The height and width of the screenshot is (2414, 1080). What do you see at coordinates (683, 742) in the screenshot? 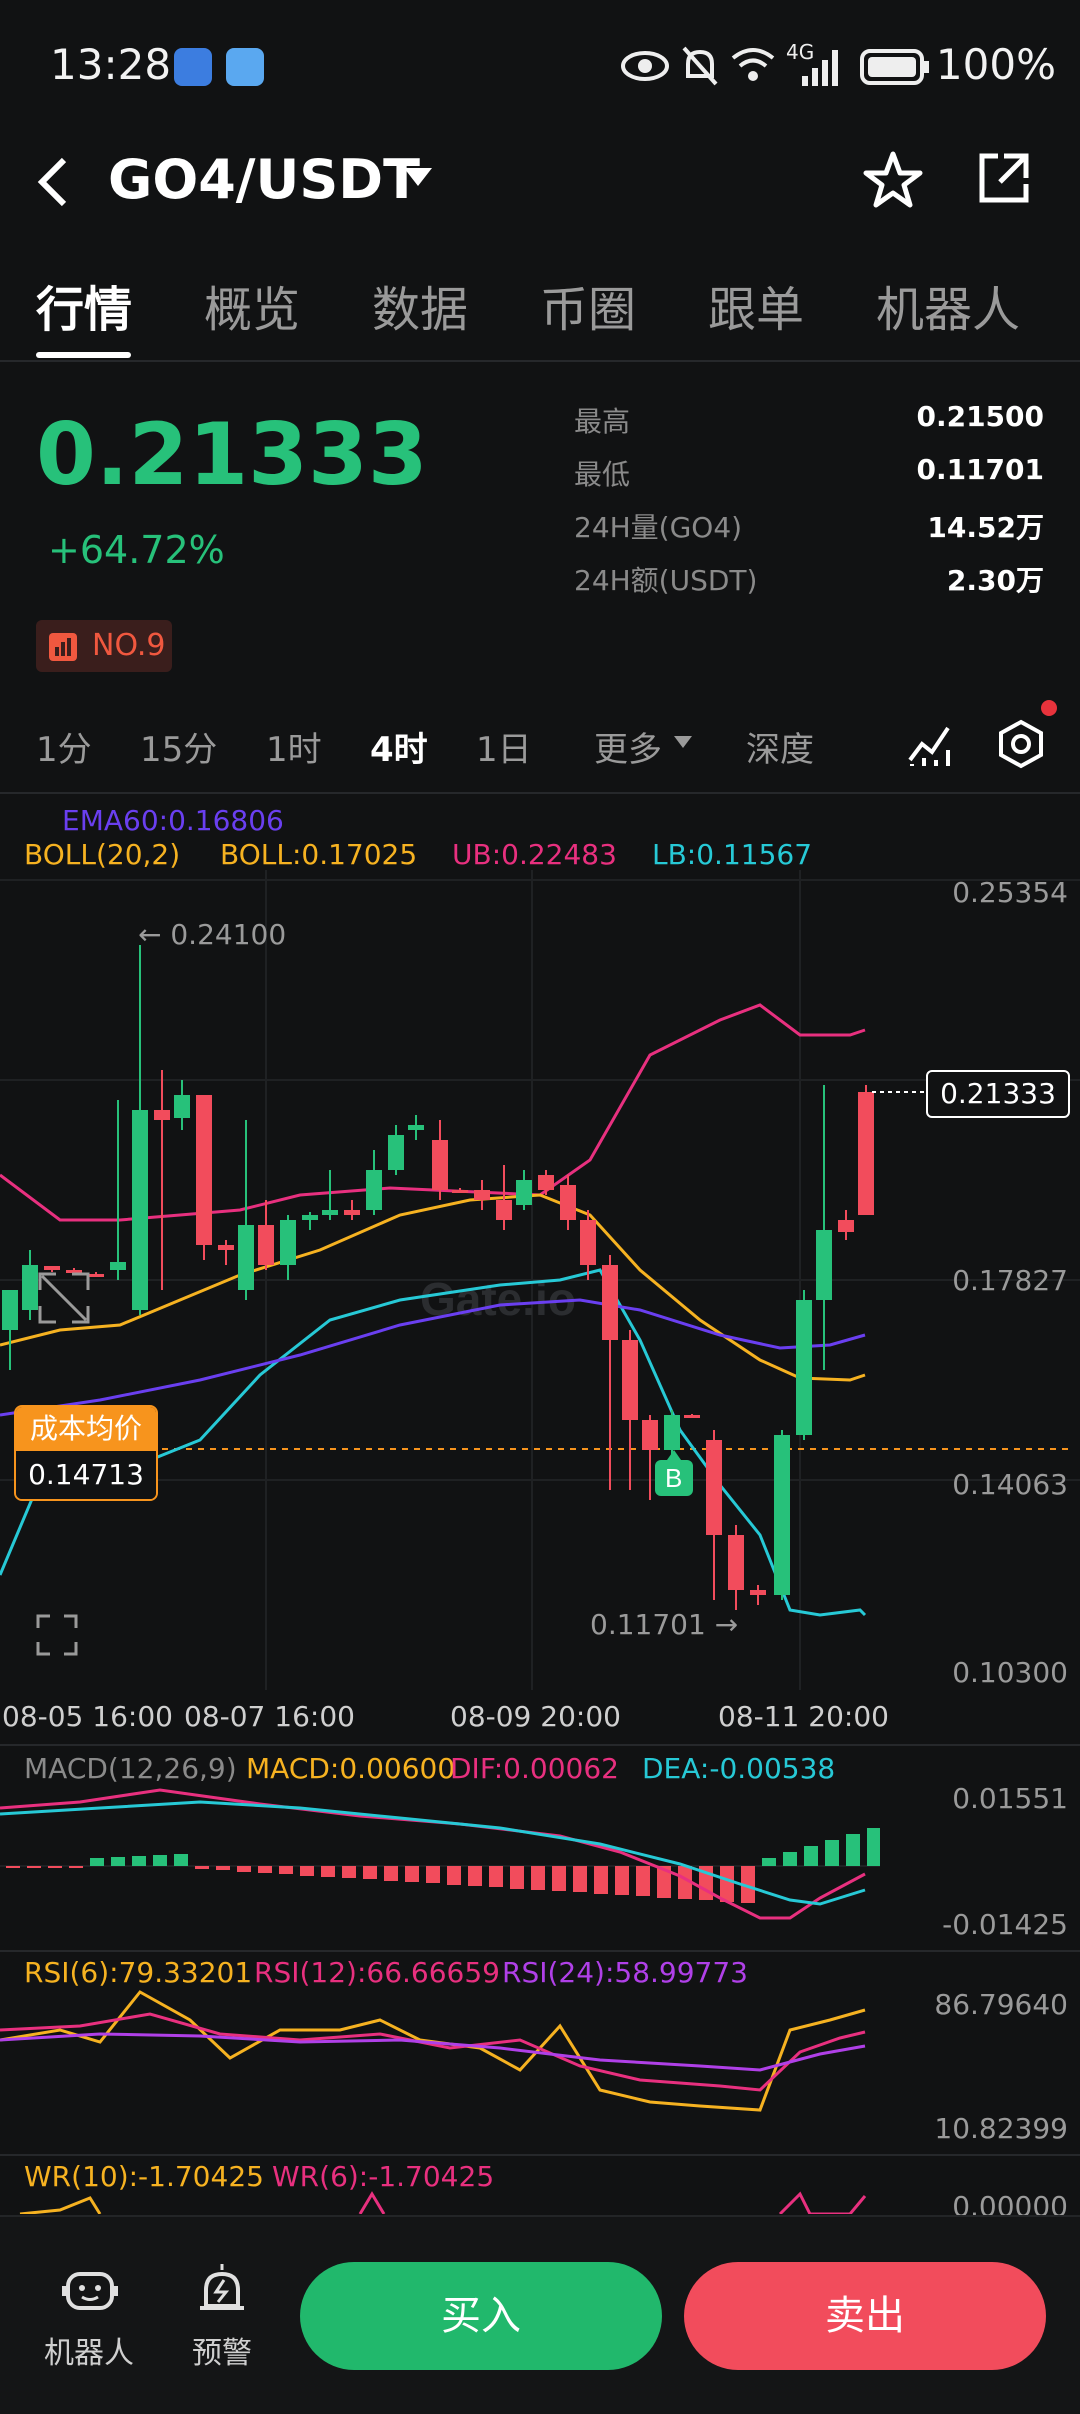
I see `chevron-down-icon` at bounding box center [683, 742].